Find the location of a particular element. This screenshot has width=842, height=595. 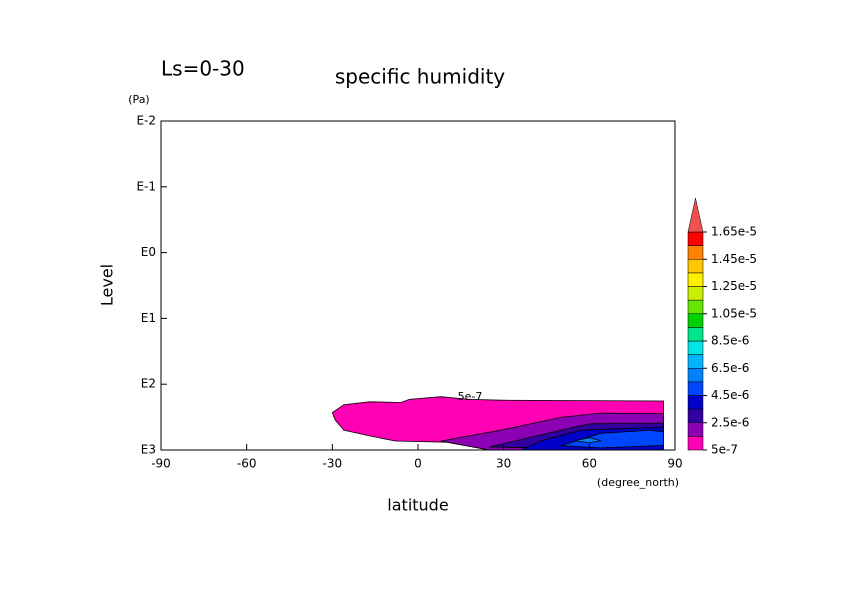

x-tick-label: -30 is located at coordinates (333, 464).